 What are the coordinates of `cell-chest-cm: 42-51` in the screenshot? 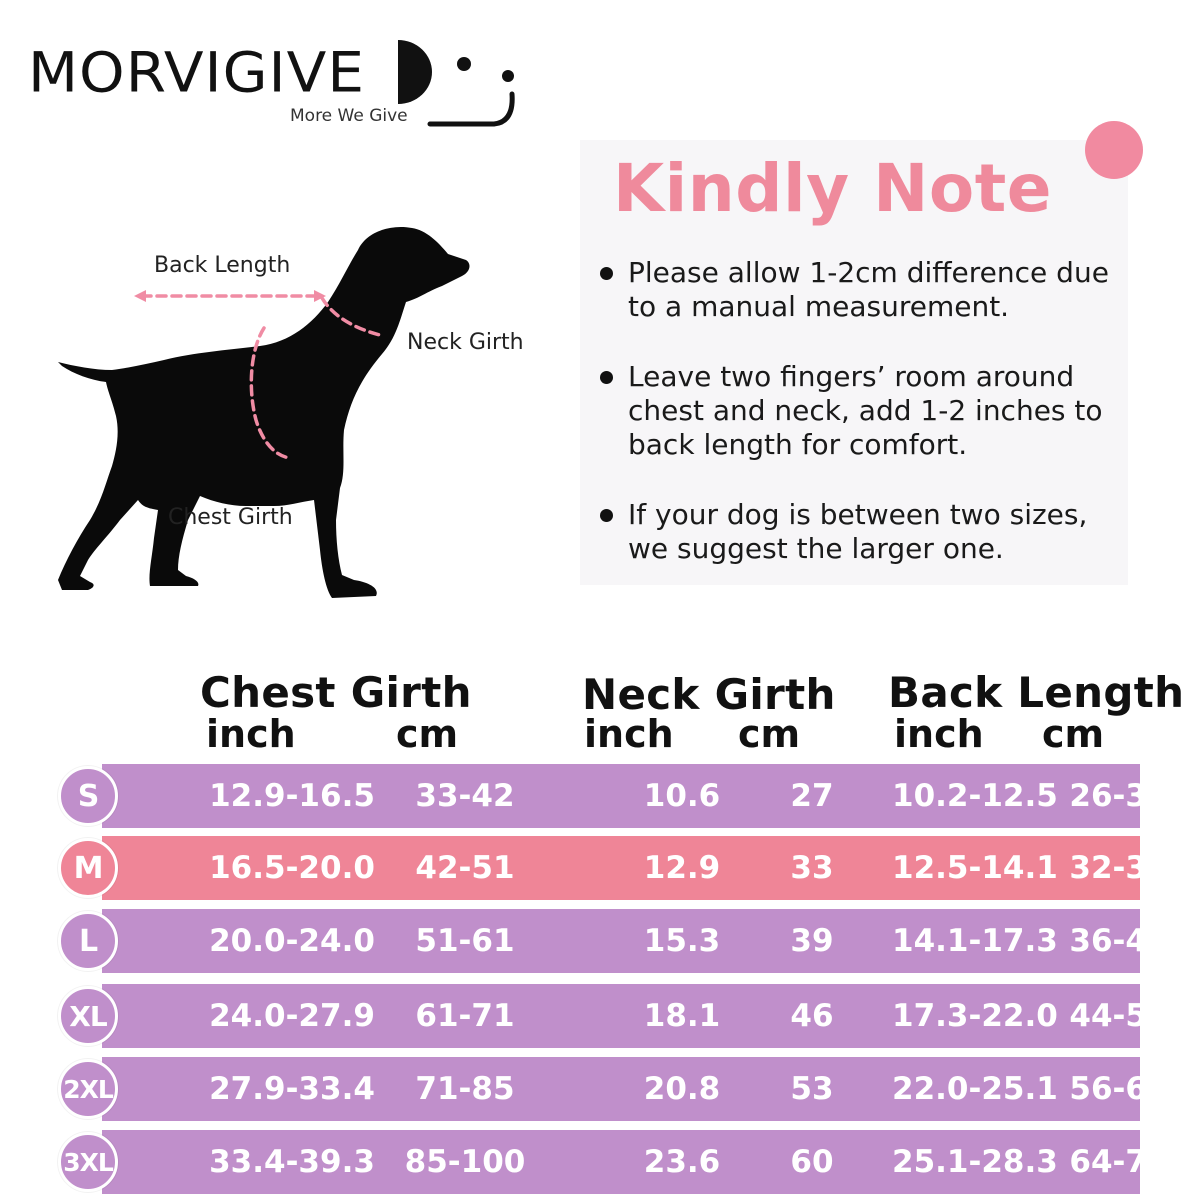 It's located at (465, 868).